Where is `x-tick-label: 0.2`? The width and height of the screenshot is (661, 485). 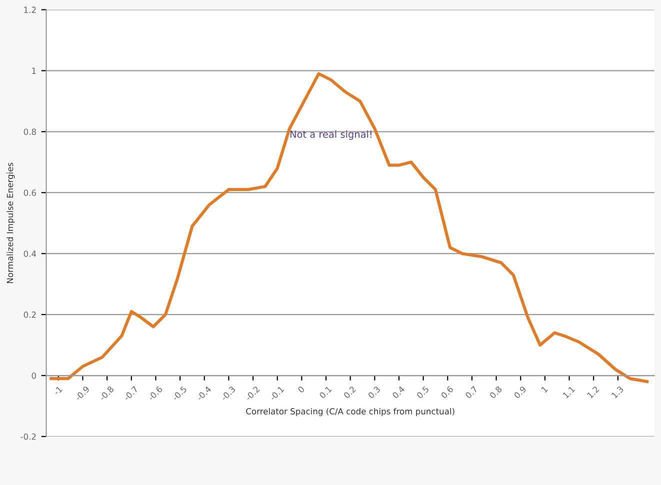
x-tick-label: 0.2 is located at coordinates (349, 392).